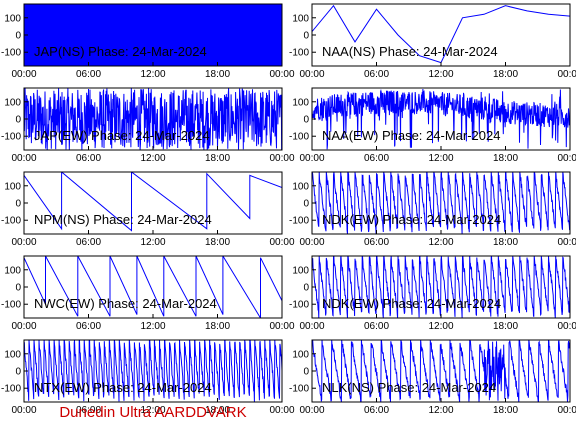  What do you see at coordinates (409, 387) in the screenshot?
I see `panel-title: NLK(NS) Phase: 24-Mar-2024` at bounding box center [409, 387].